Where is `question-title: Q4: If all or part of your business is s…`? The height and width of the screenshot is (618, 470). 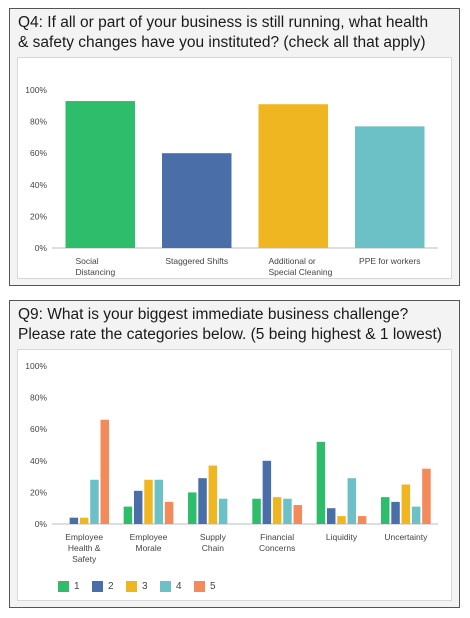
question-title: Q4: If all or part of your business is s… is located at coordinates (234, 33).